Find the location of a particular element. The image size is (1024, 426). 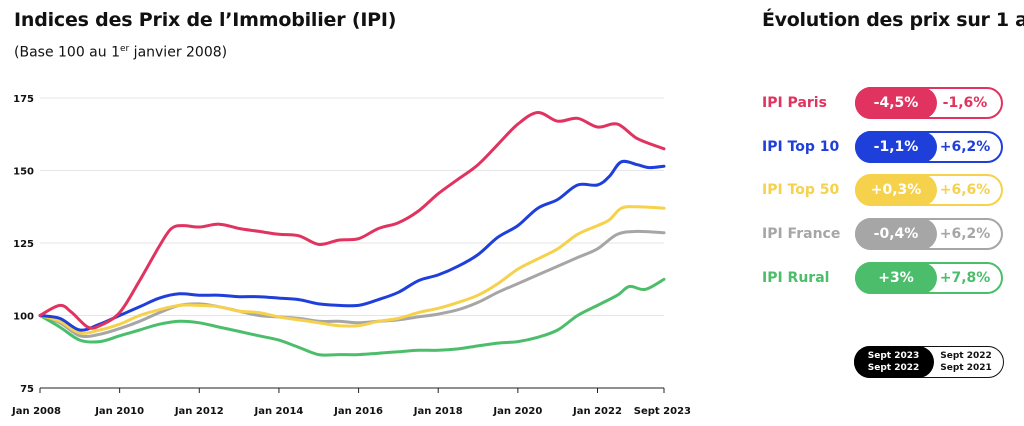

x-tick-label: Jan 2010 is located at coordinates (119, 411).